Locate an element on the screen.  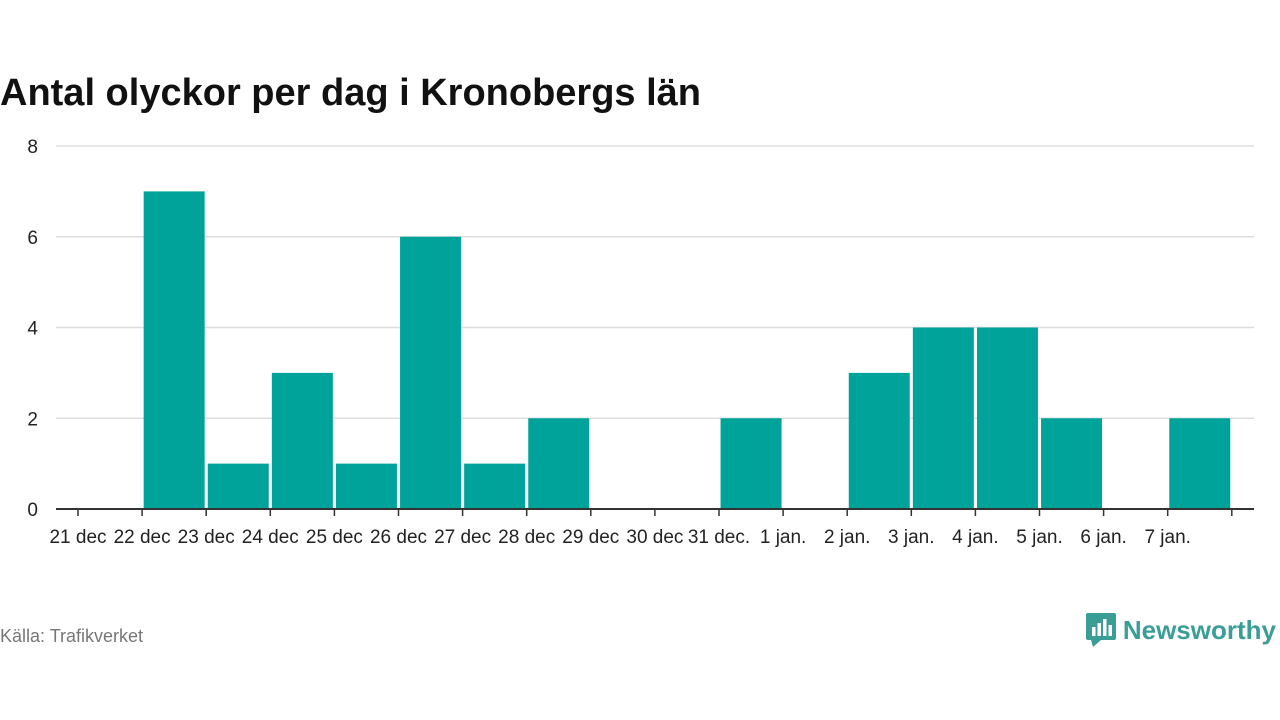
x-tick-label: 28 dec is located at coordinates (526, 537).